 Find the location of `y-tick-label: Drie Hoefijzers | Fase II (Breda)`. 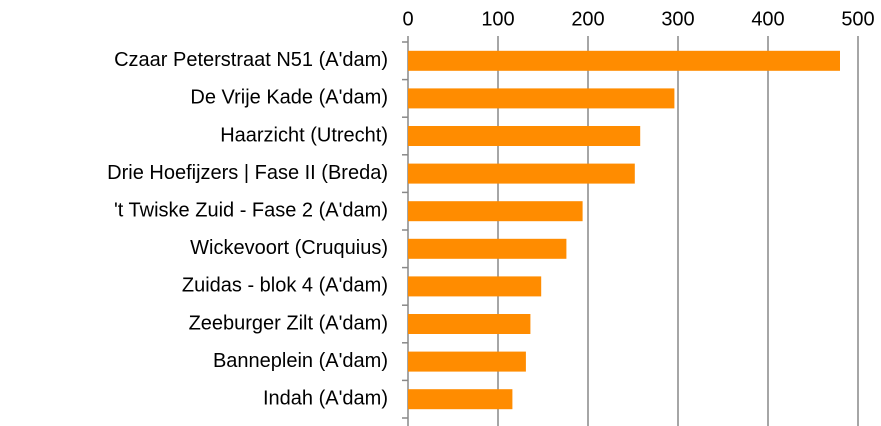

y-tick-label: Drie Hoefijzers | Fase II (Breda) is located at coordinates (247, 173).